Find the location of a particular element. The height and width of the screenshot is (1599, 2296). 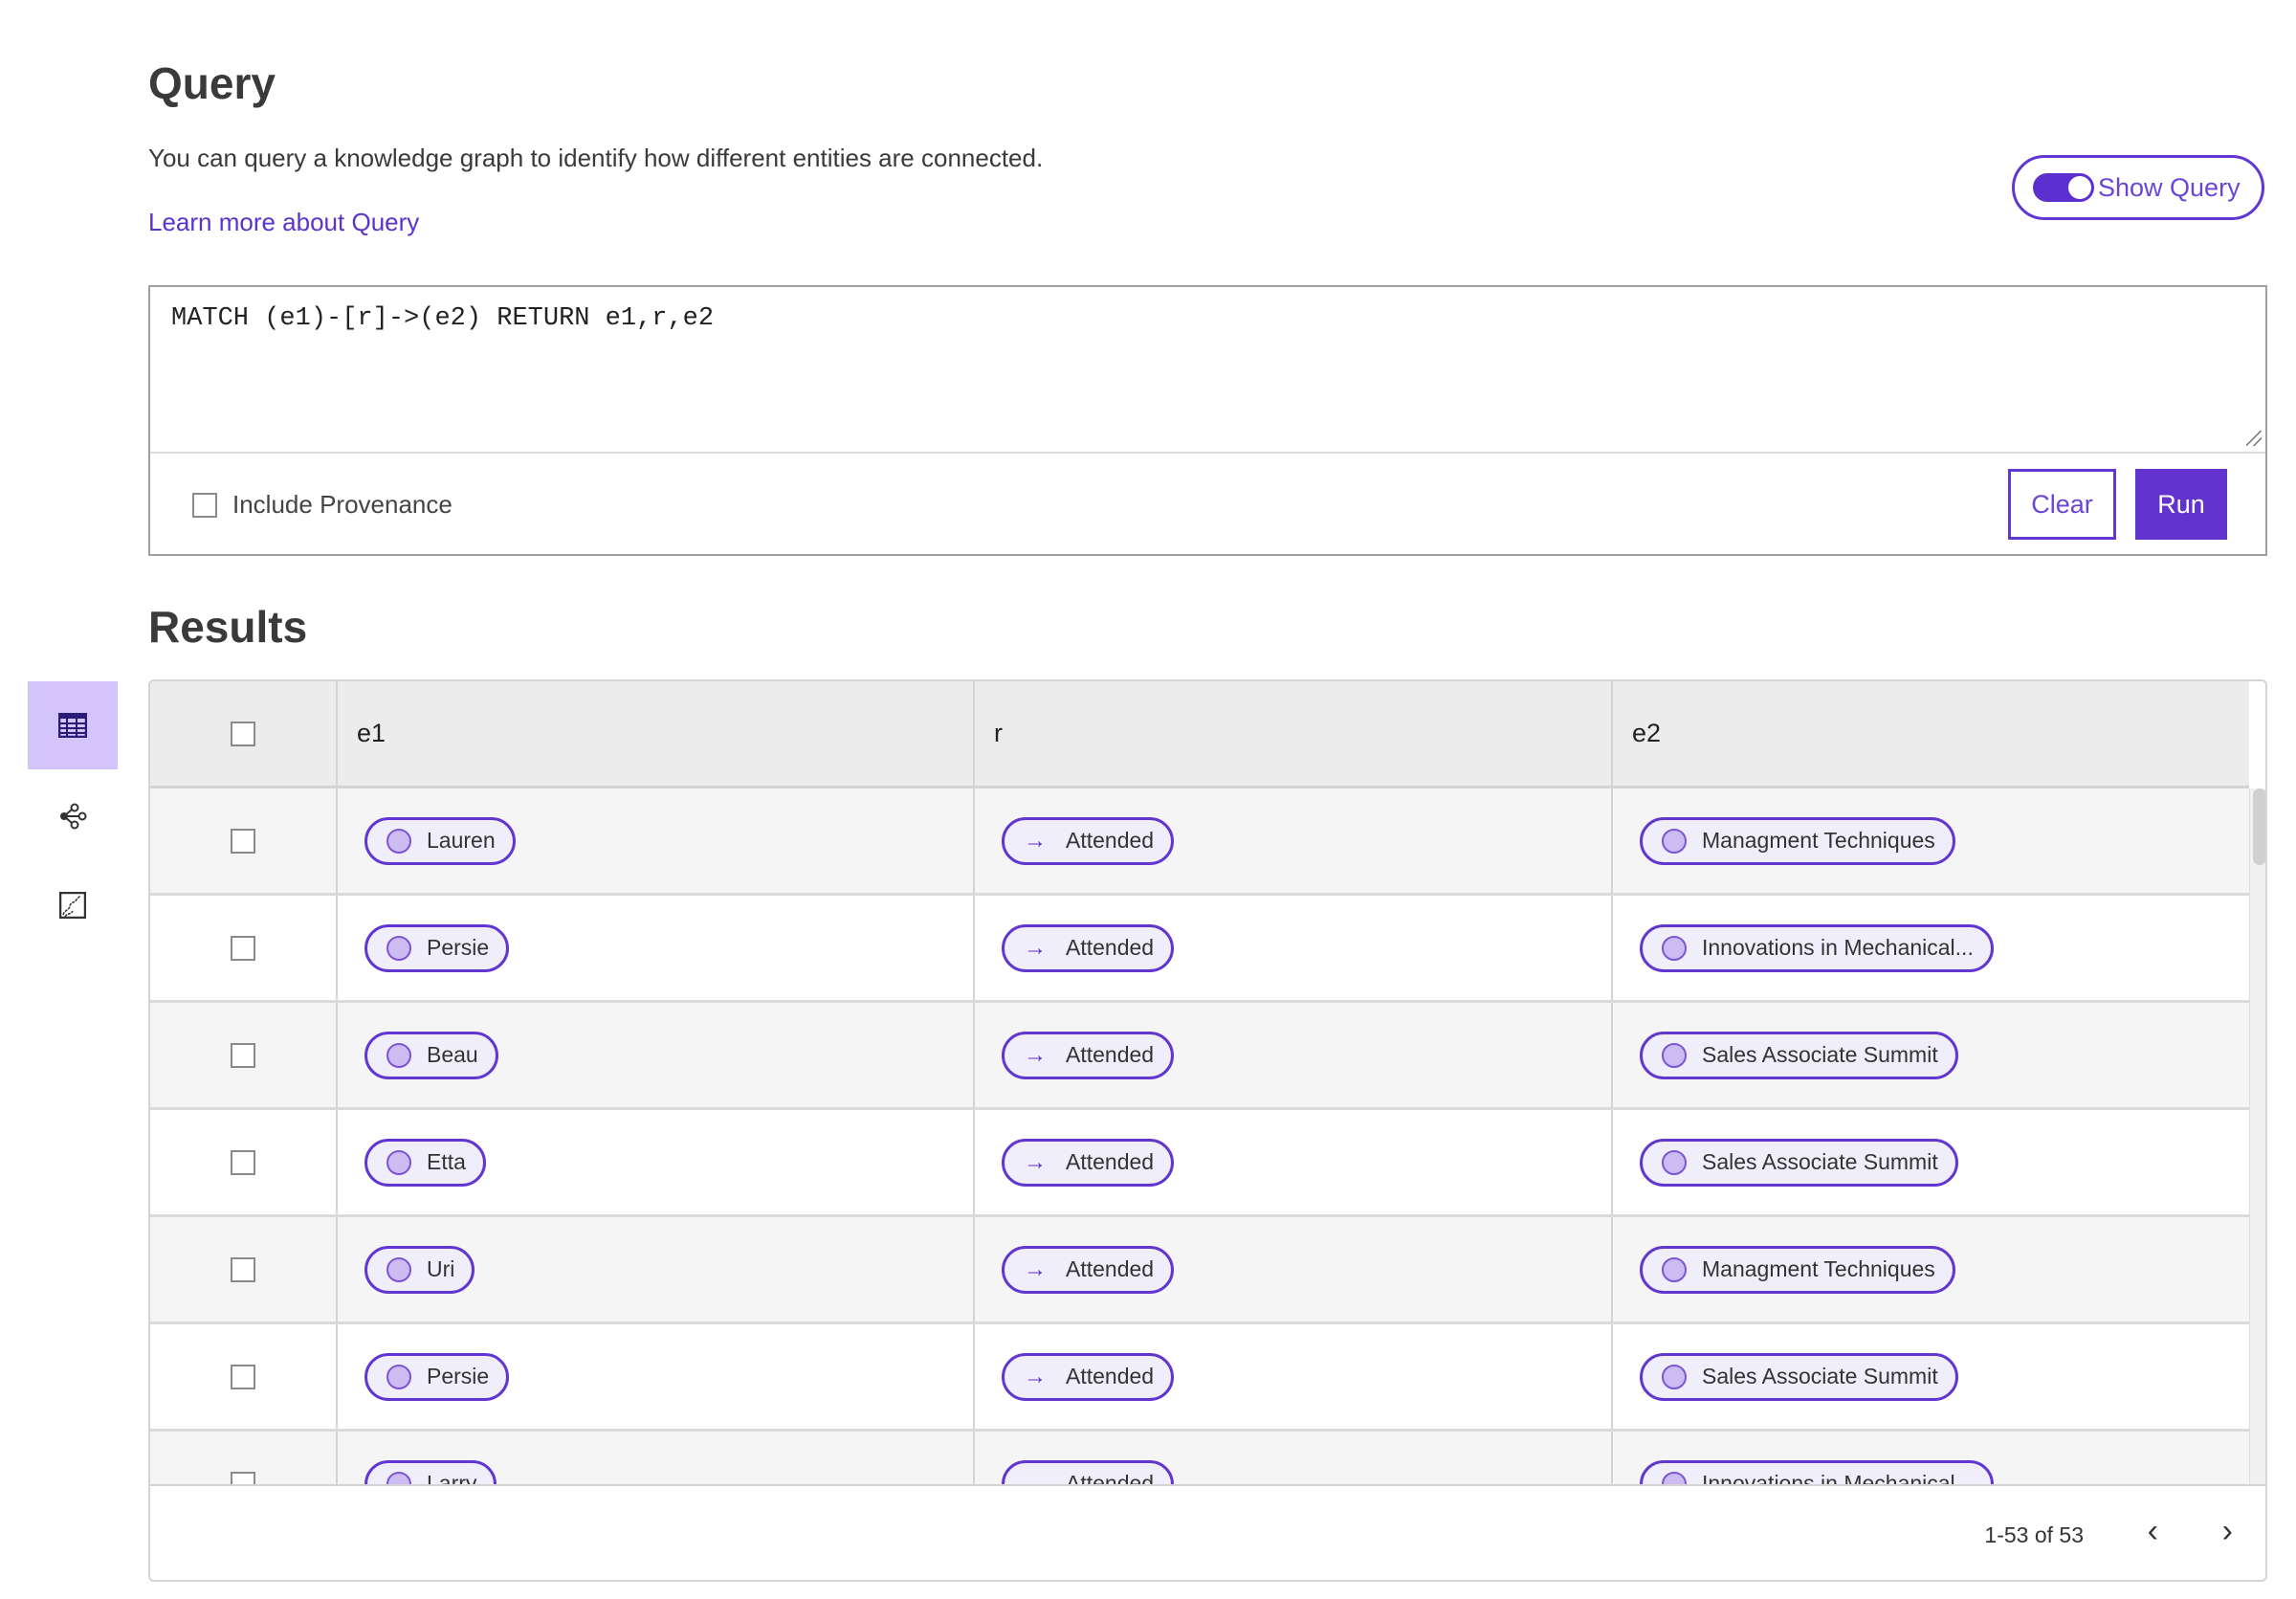

table-row: Etta → Attended Sales Associate Summit is located at coordinates (1199, 1163).